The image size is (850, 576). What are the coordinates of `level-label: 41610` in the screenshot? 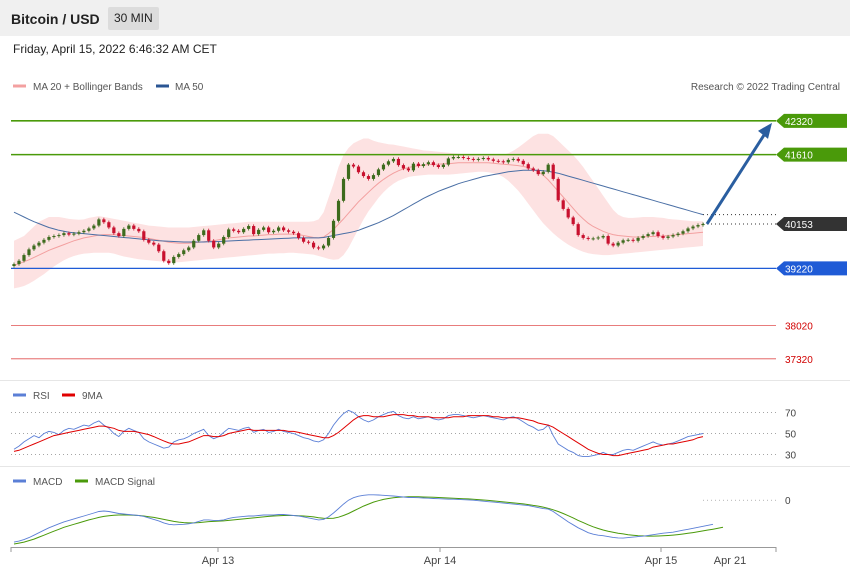 It's located at (799, 156).